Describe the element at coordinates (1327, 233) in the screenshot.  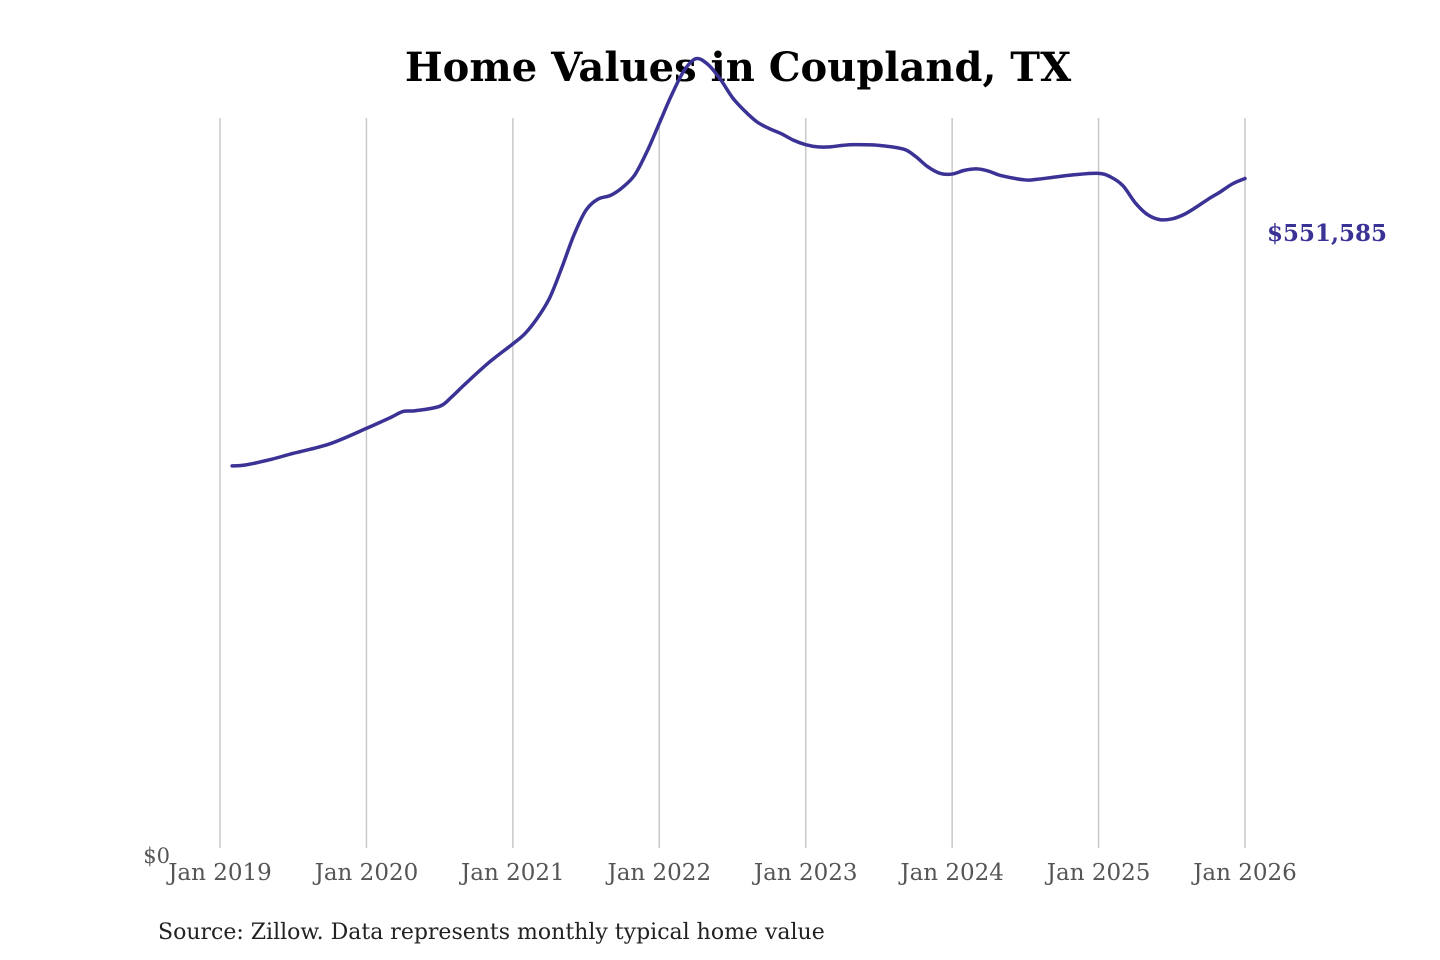
I see `series-end-value-label: $551,585` at that location.